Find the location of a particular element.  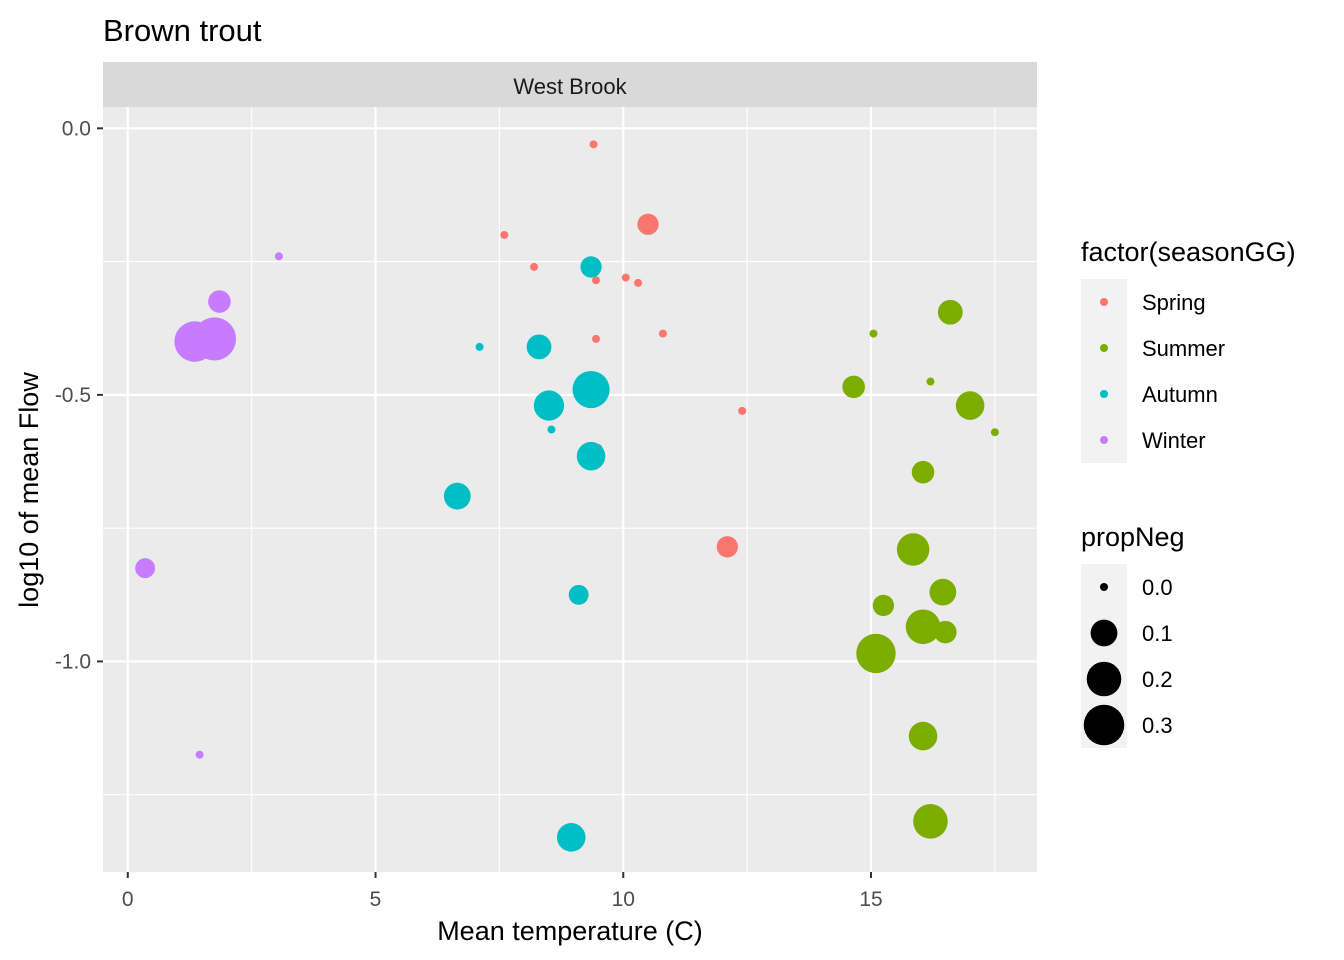

y-tick-label: 0.0 is located at coordinates (76, 128).